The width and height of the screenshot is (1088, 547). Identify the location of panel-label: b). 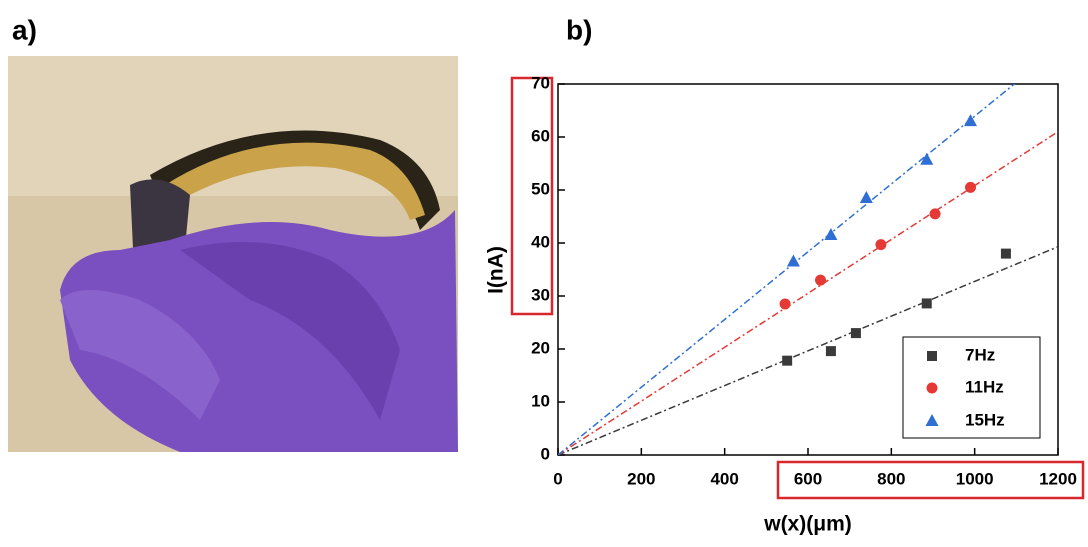
(579, 29).